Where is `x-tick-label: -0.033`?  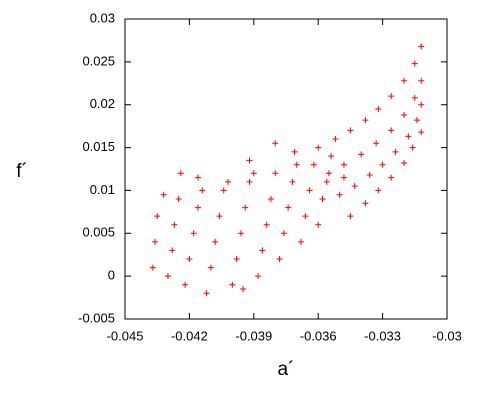 x-tick-label: -0.033 is located at coordinates (382, 335).